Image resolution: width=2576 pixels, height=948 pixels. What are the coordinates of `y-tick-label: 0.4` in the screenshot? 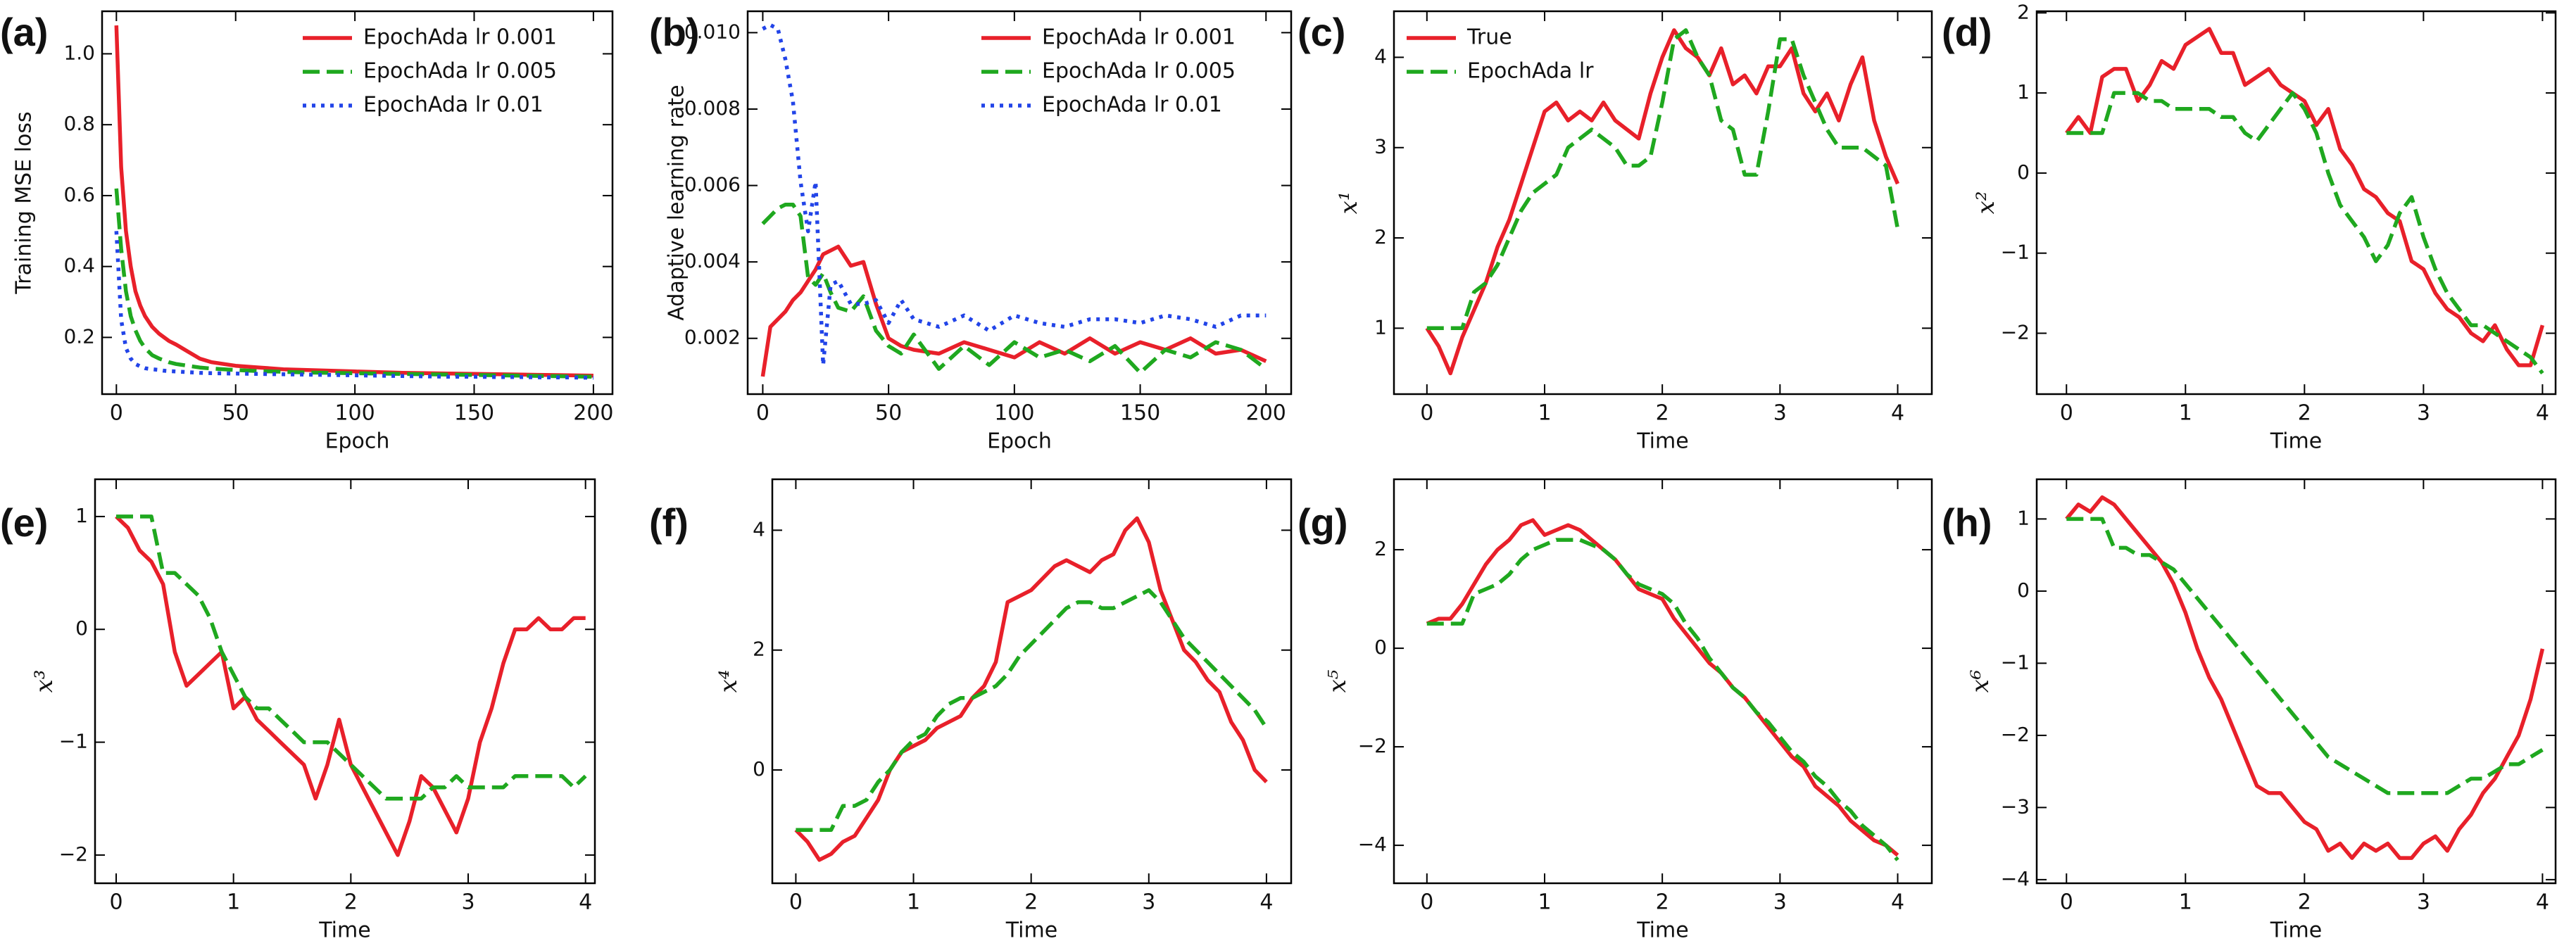 It's located at (79, 265).